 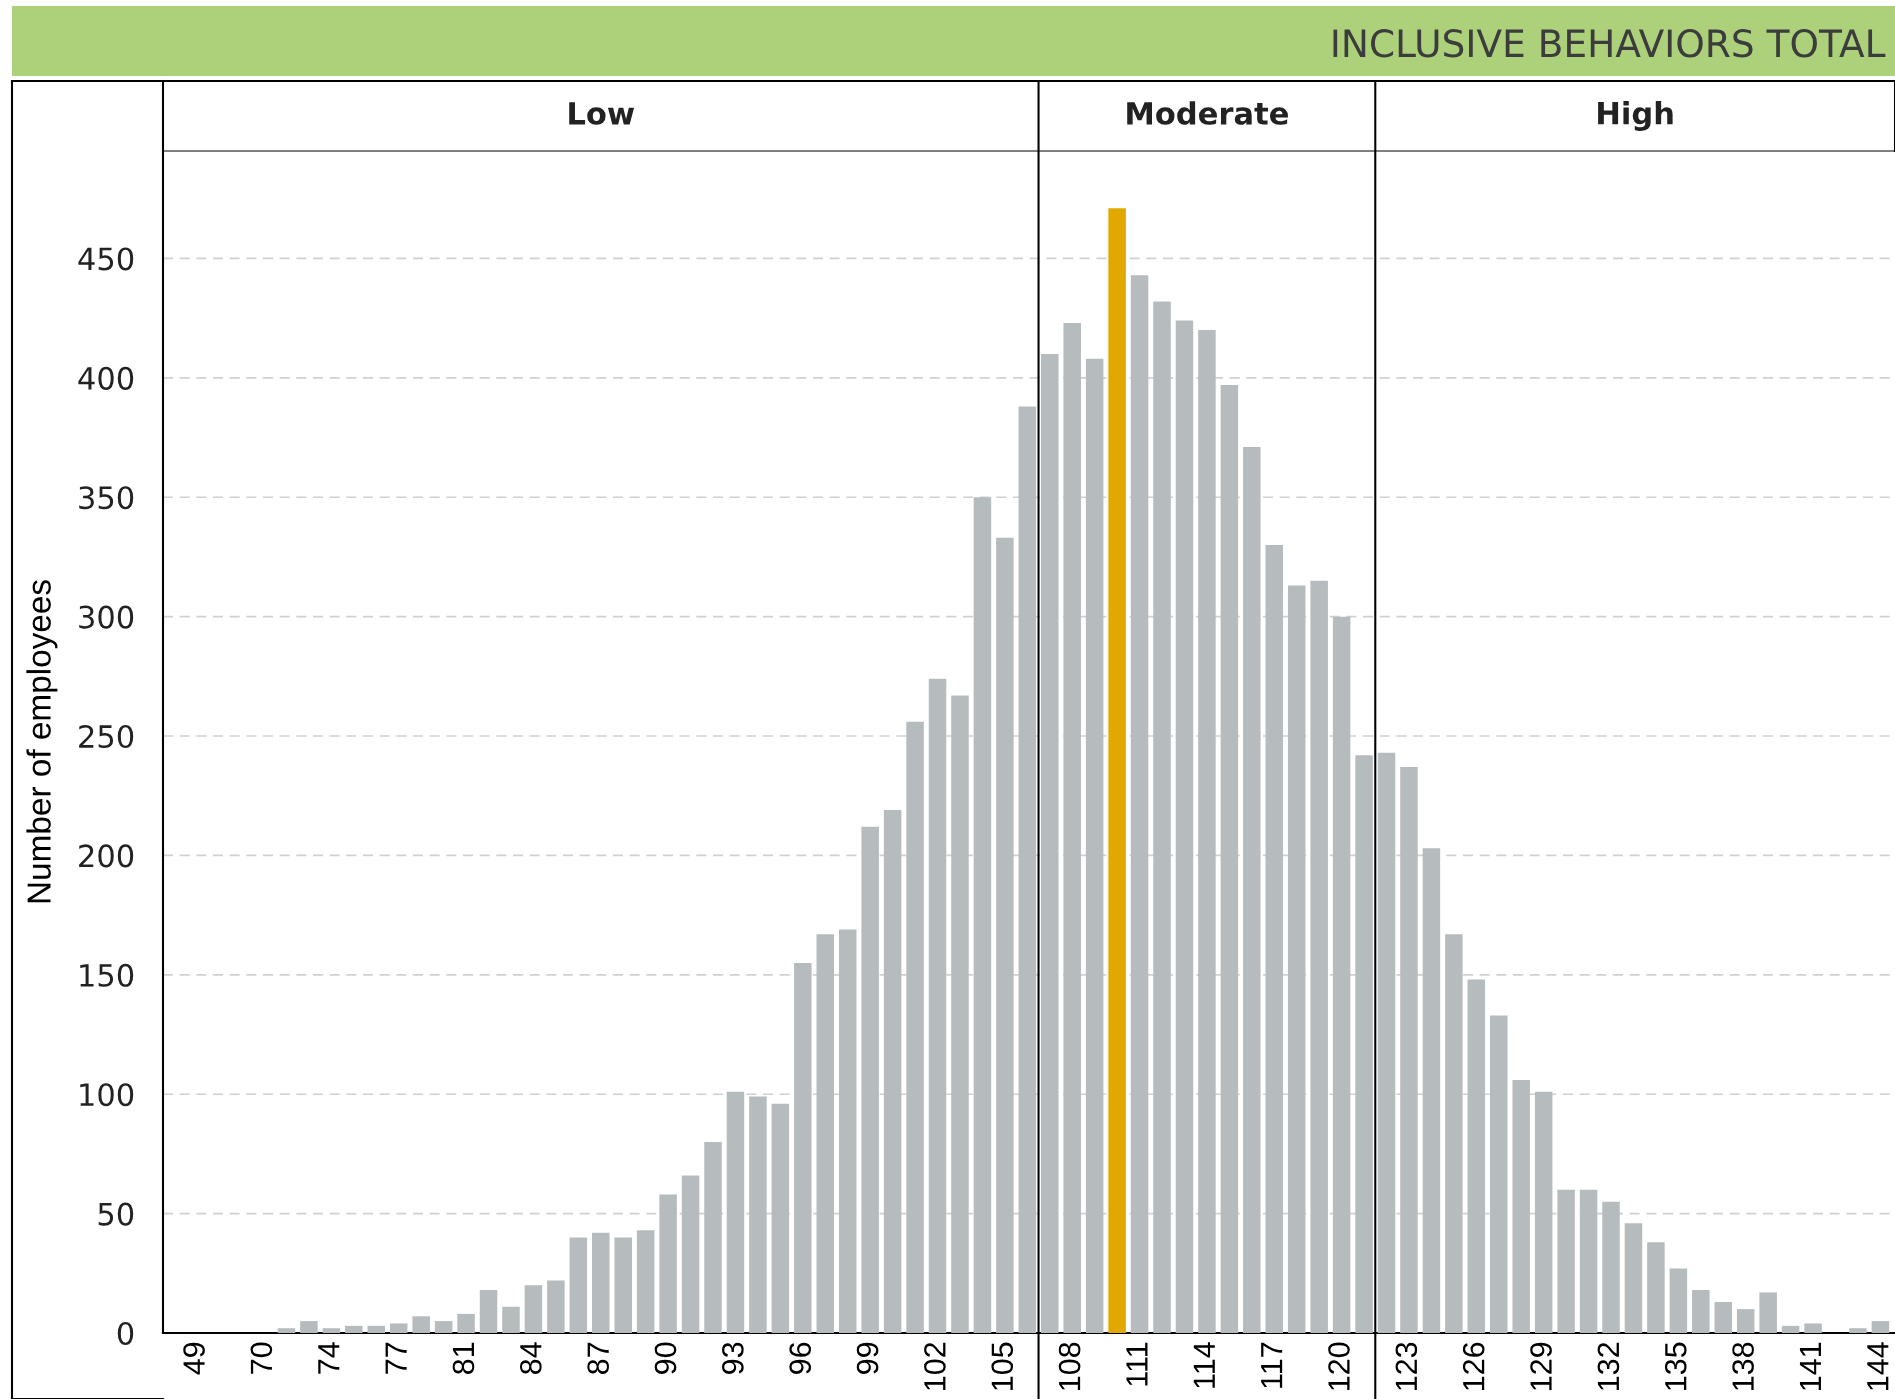 I want to click on x-tick-label: 84, so click(x=530, y=1358).